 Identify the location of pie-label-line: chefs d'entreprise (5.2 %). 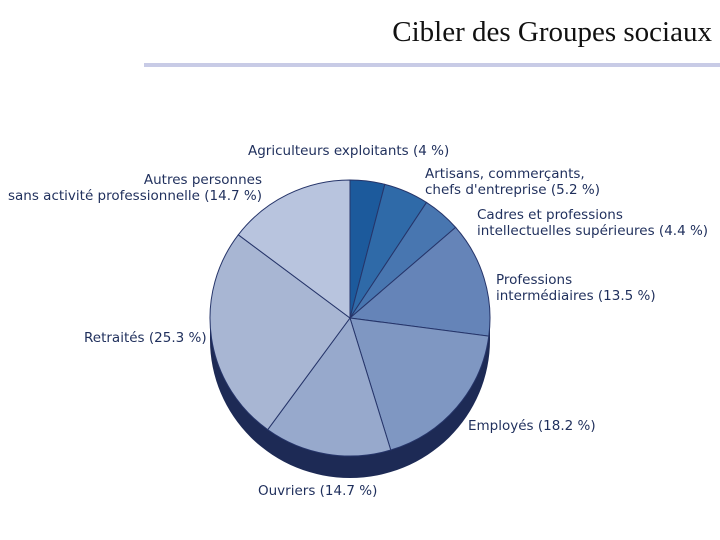
(512, 190).